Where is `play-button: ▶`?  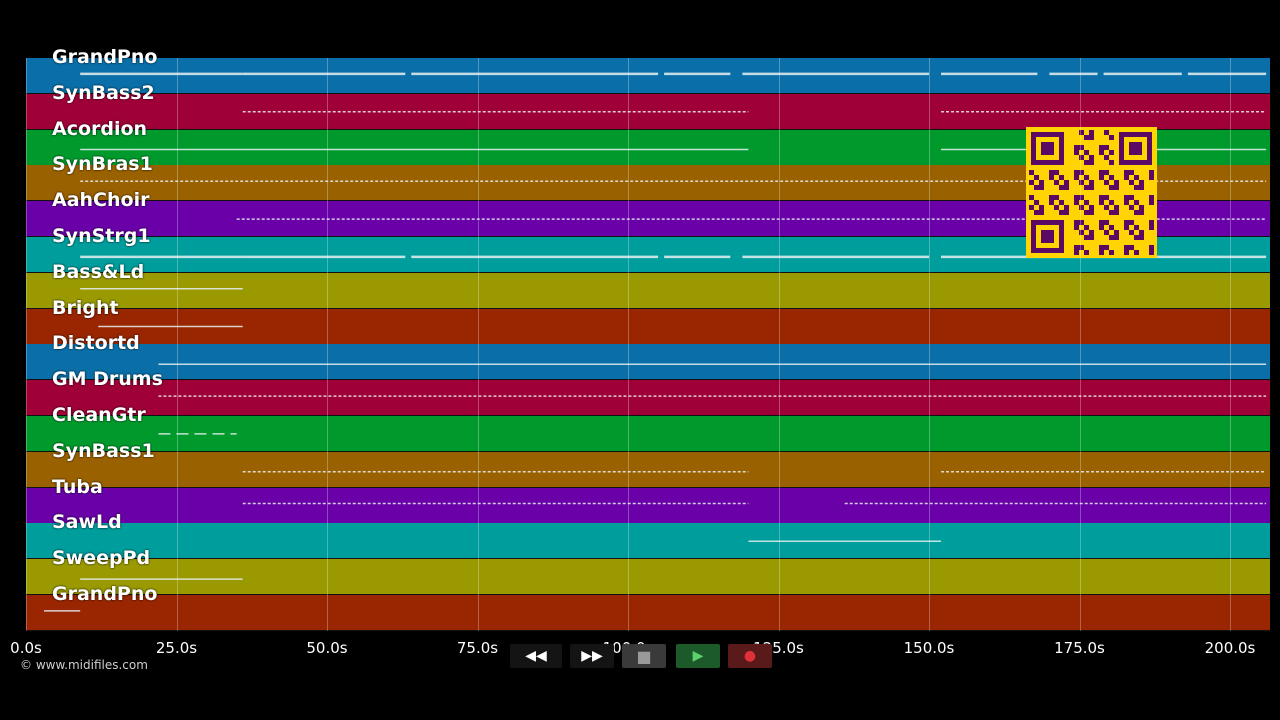
play-button: ▶ is located at coordinates (698, 656).